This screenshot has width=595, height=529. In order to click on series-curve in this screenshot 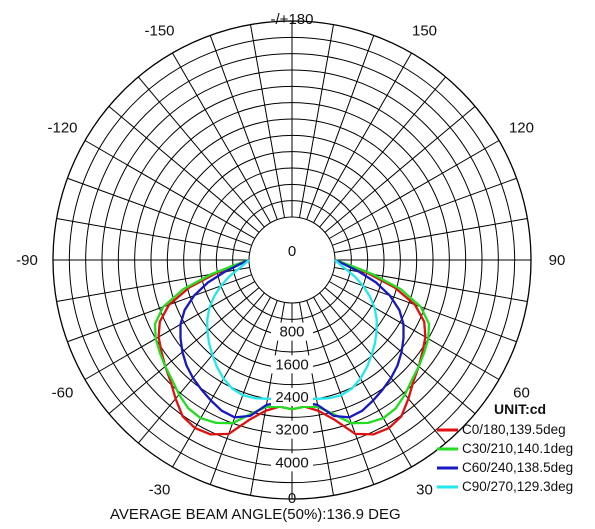, I will do `click(292, 341)`.